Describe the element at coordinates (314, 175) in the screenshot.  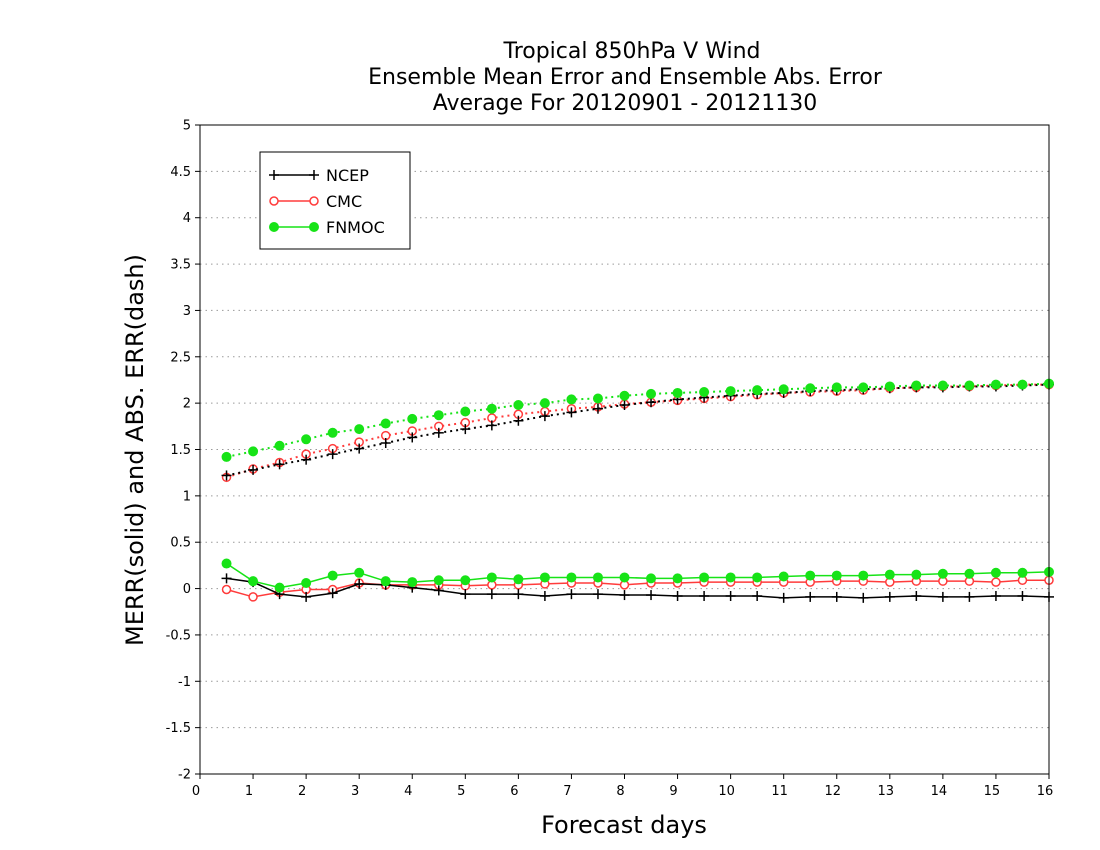
I see `legend-ncep-marker-right` at that location.